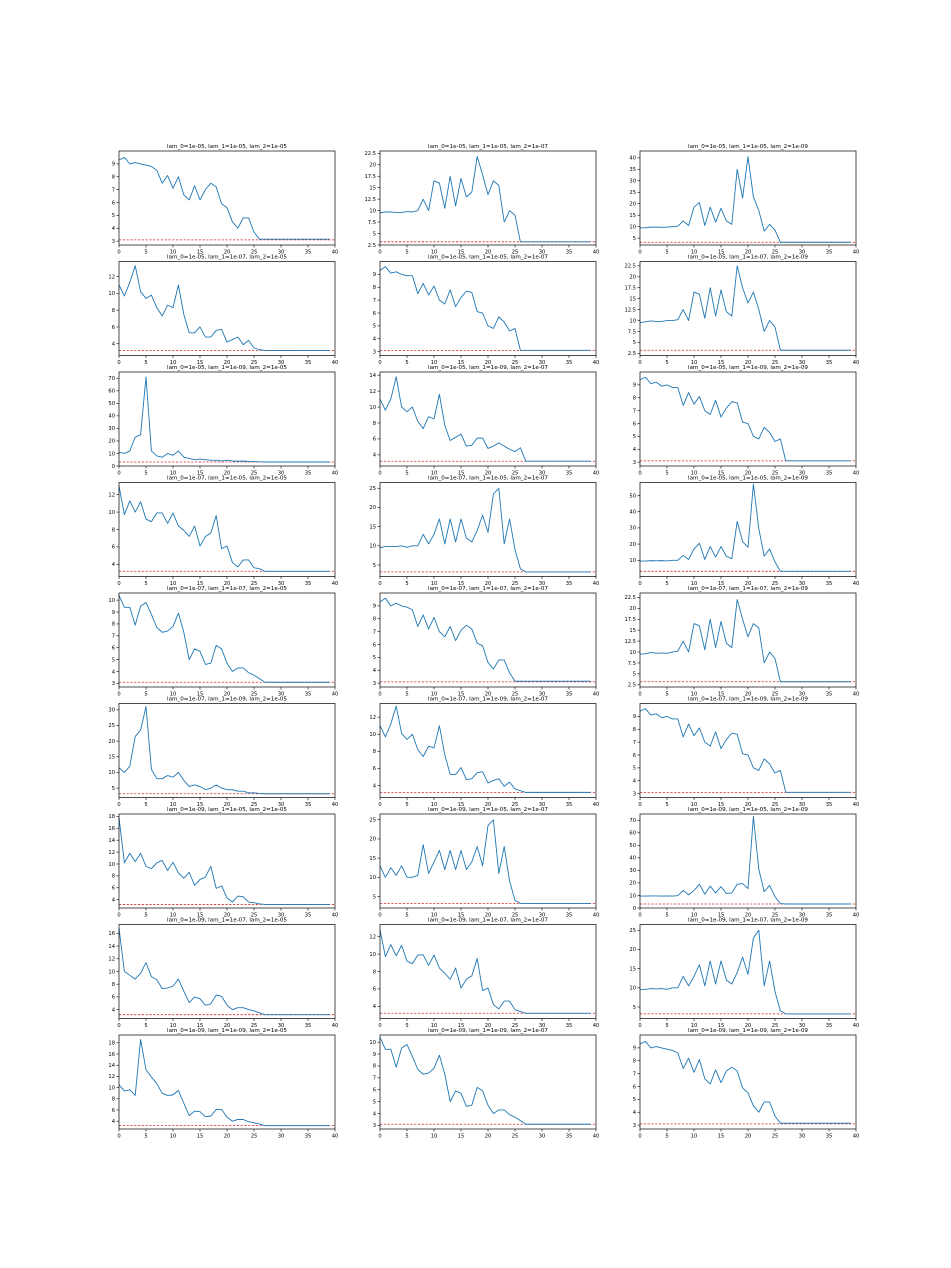 This screenshot has width=951, height=1268. What do you see at coordinates (111, 1044) in the screenshot?
I see `y-tick-label: 18` at bounding box center [111, 1044].